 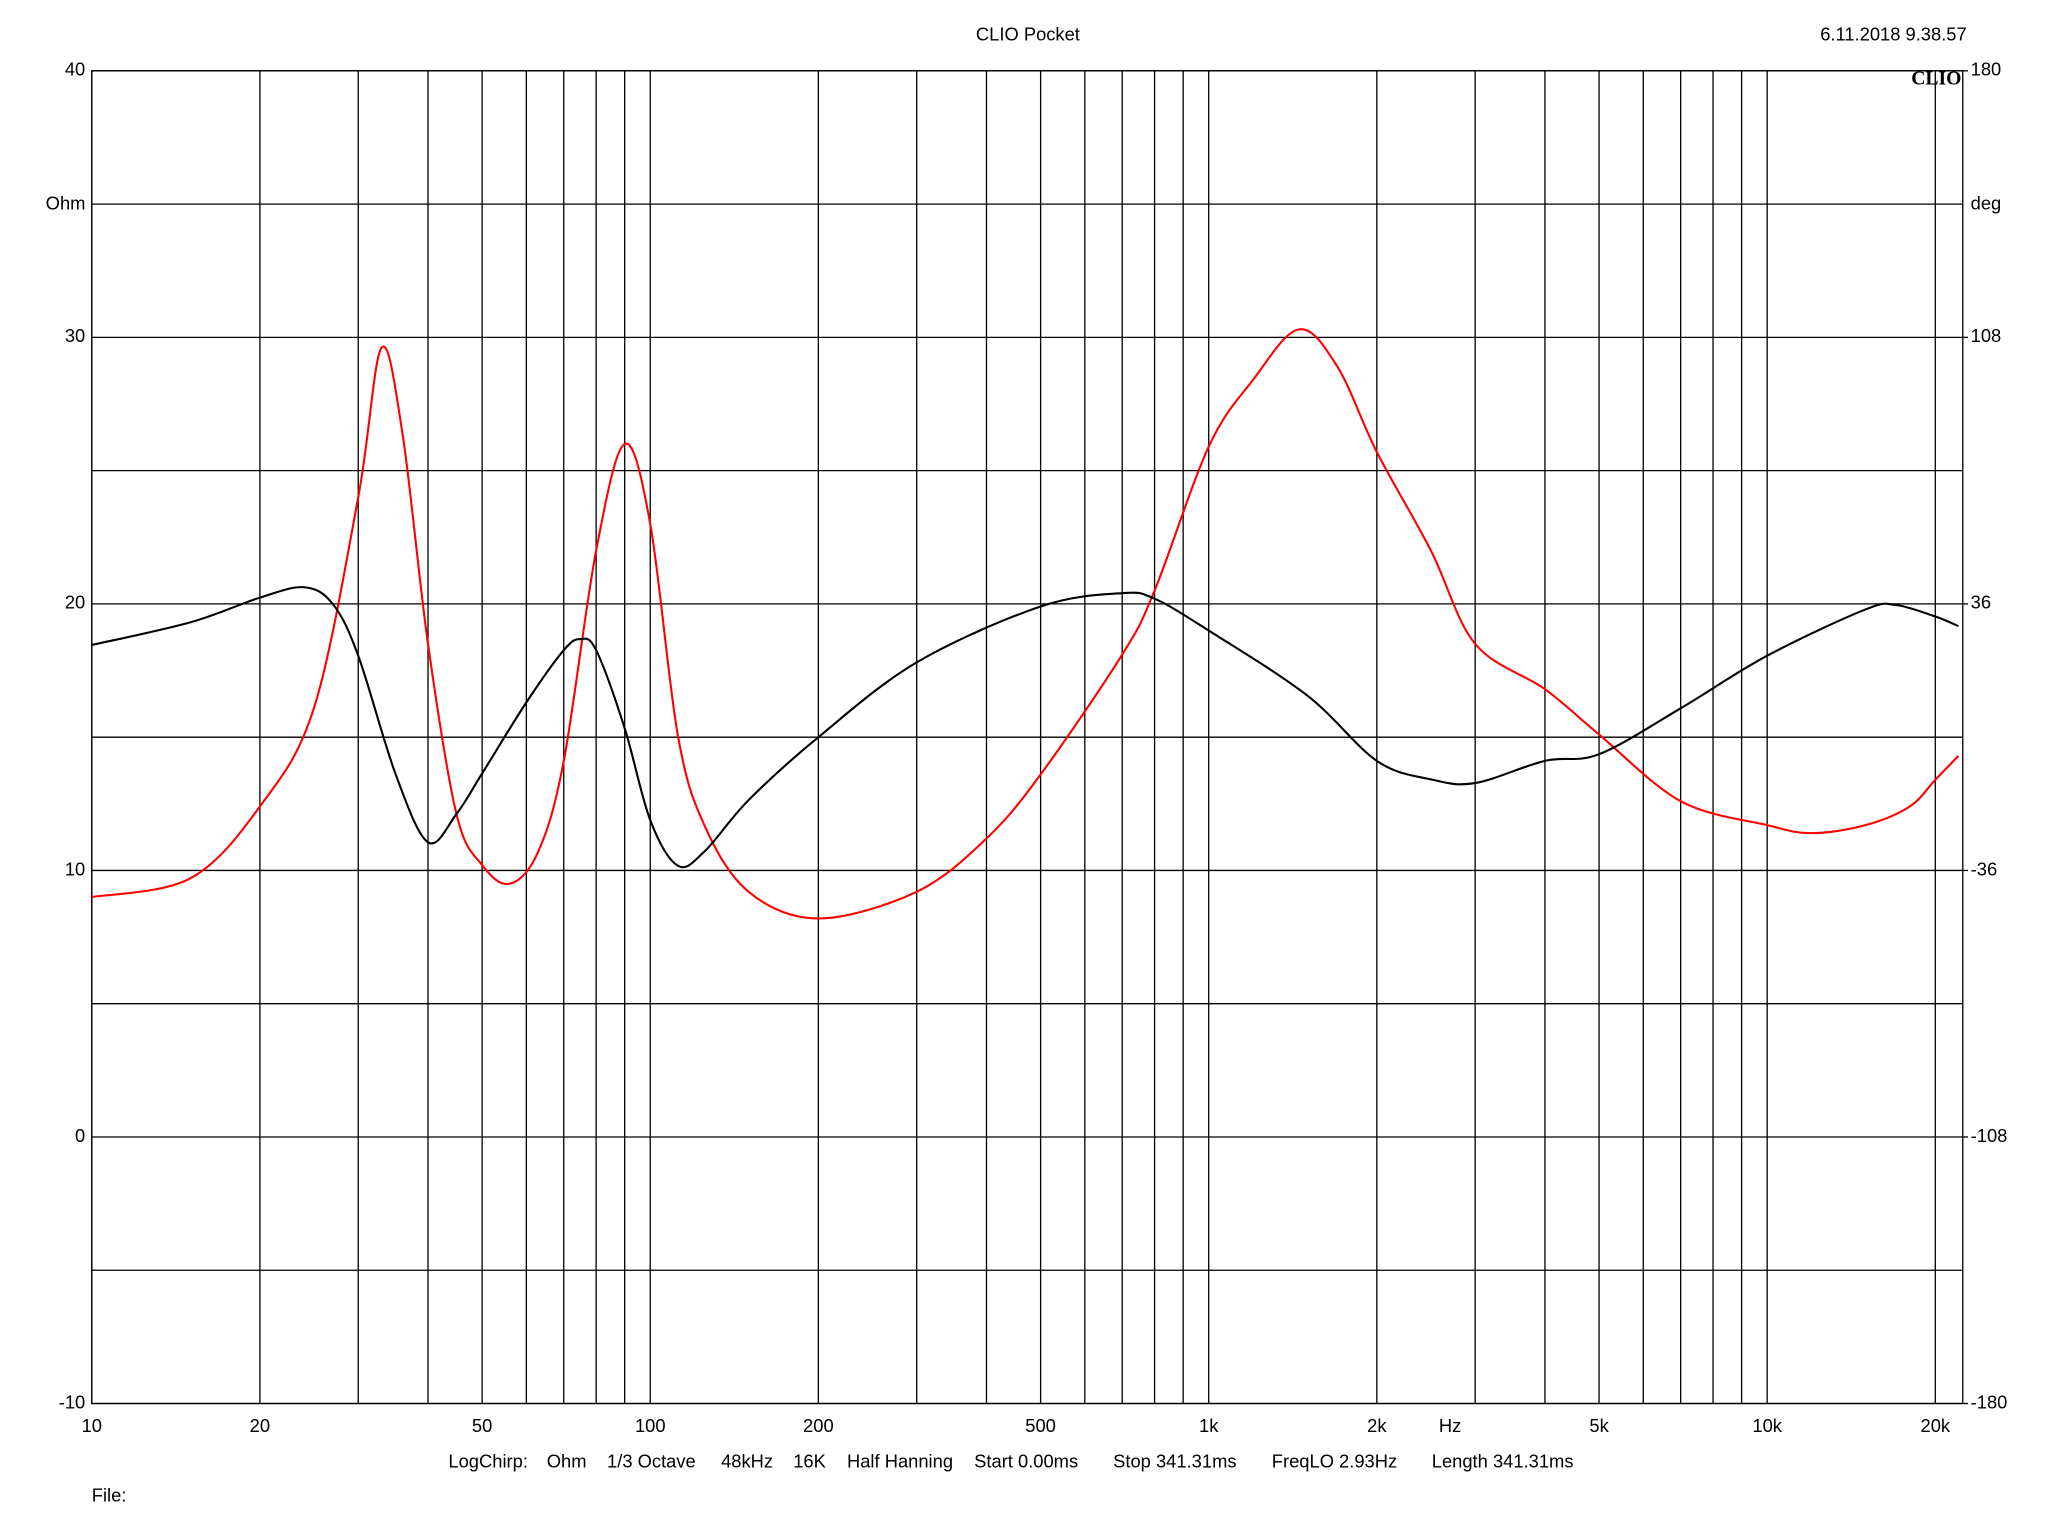 What do you see at coordinates (482, 1425) in the screenshot?
I see `x-tick-label: 50` at bounding box center [482, 1425].